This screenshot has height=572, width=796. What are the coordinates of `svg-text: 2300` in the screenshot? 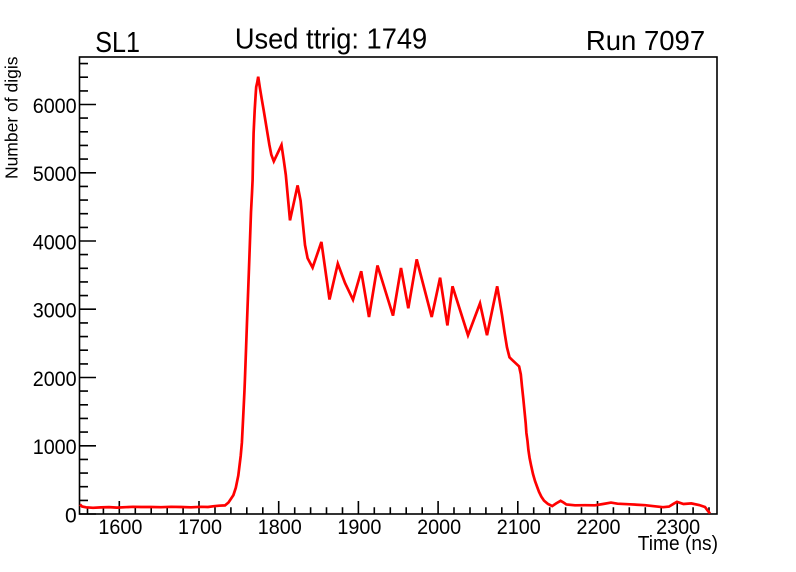 It's located at (678, 527).